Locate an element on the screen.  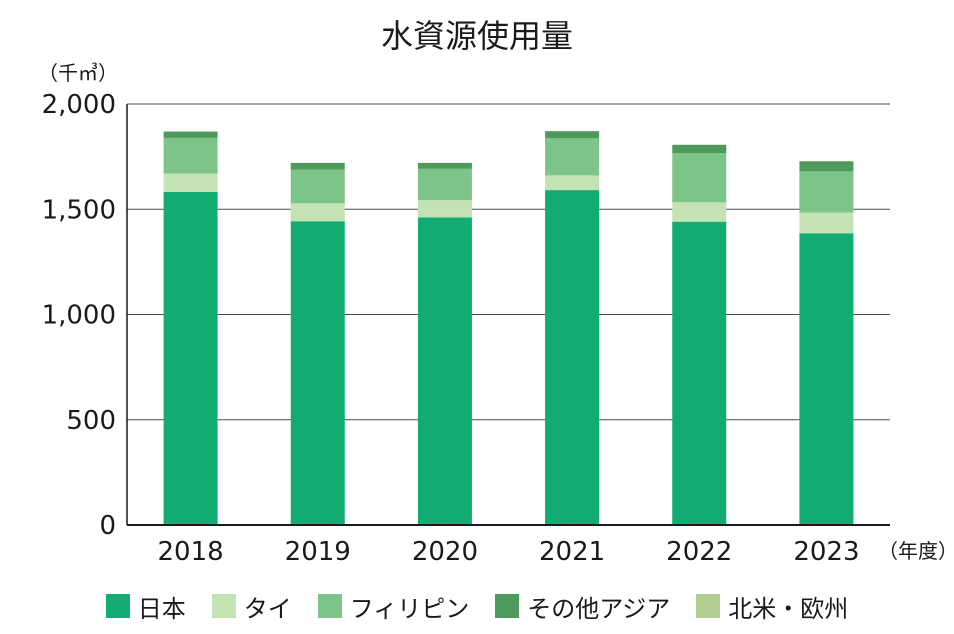
legend-item: その他アジア is located at coordinates (582, 606).